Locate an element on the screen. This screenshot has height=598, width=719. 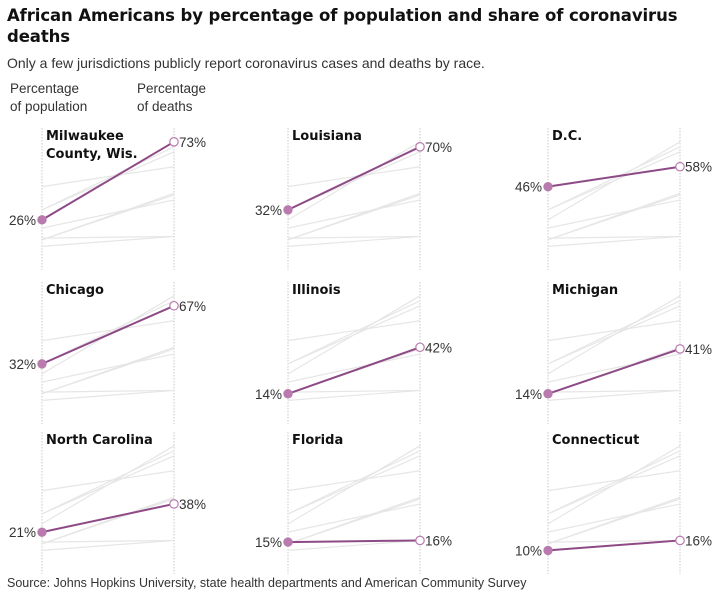
panel-title: Illinois is located at coordinates (316, 290).